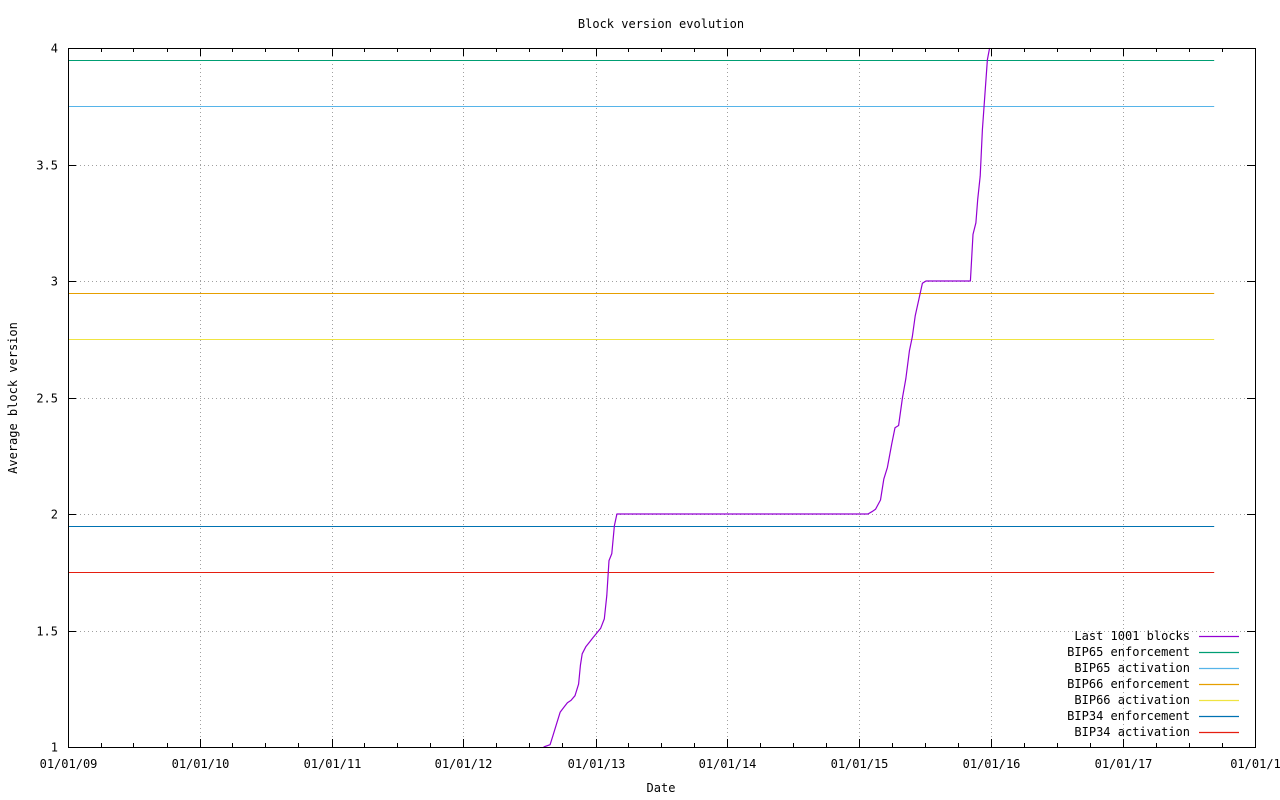 This screenshot has width=1280, height=800. What do you see at coordinates (1132, 636) in the screenshot?
I see `legend-label-last-1001-blocks: Last 1001 blocks` at bounding box center [1132, 636].